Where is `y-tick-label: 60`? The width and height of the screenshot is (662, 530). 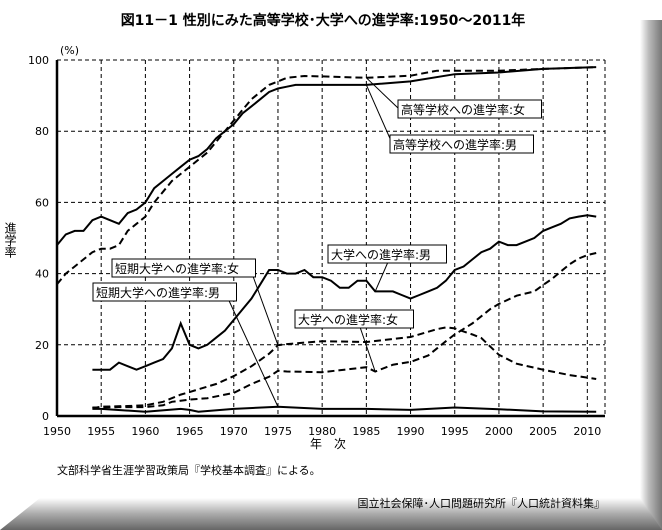 y-tick-label: 60 is located at coordinates (42, 202).